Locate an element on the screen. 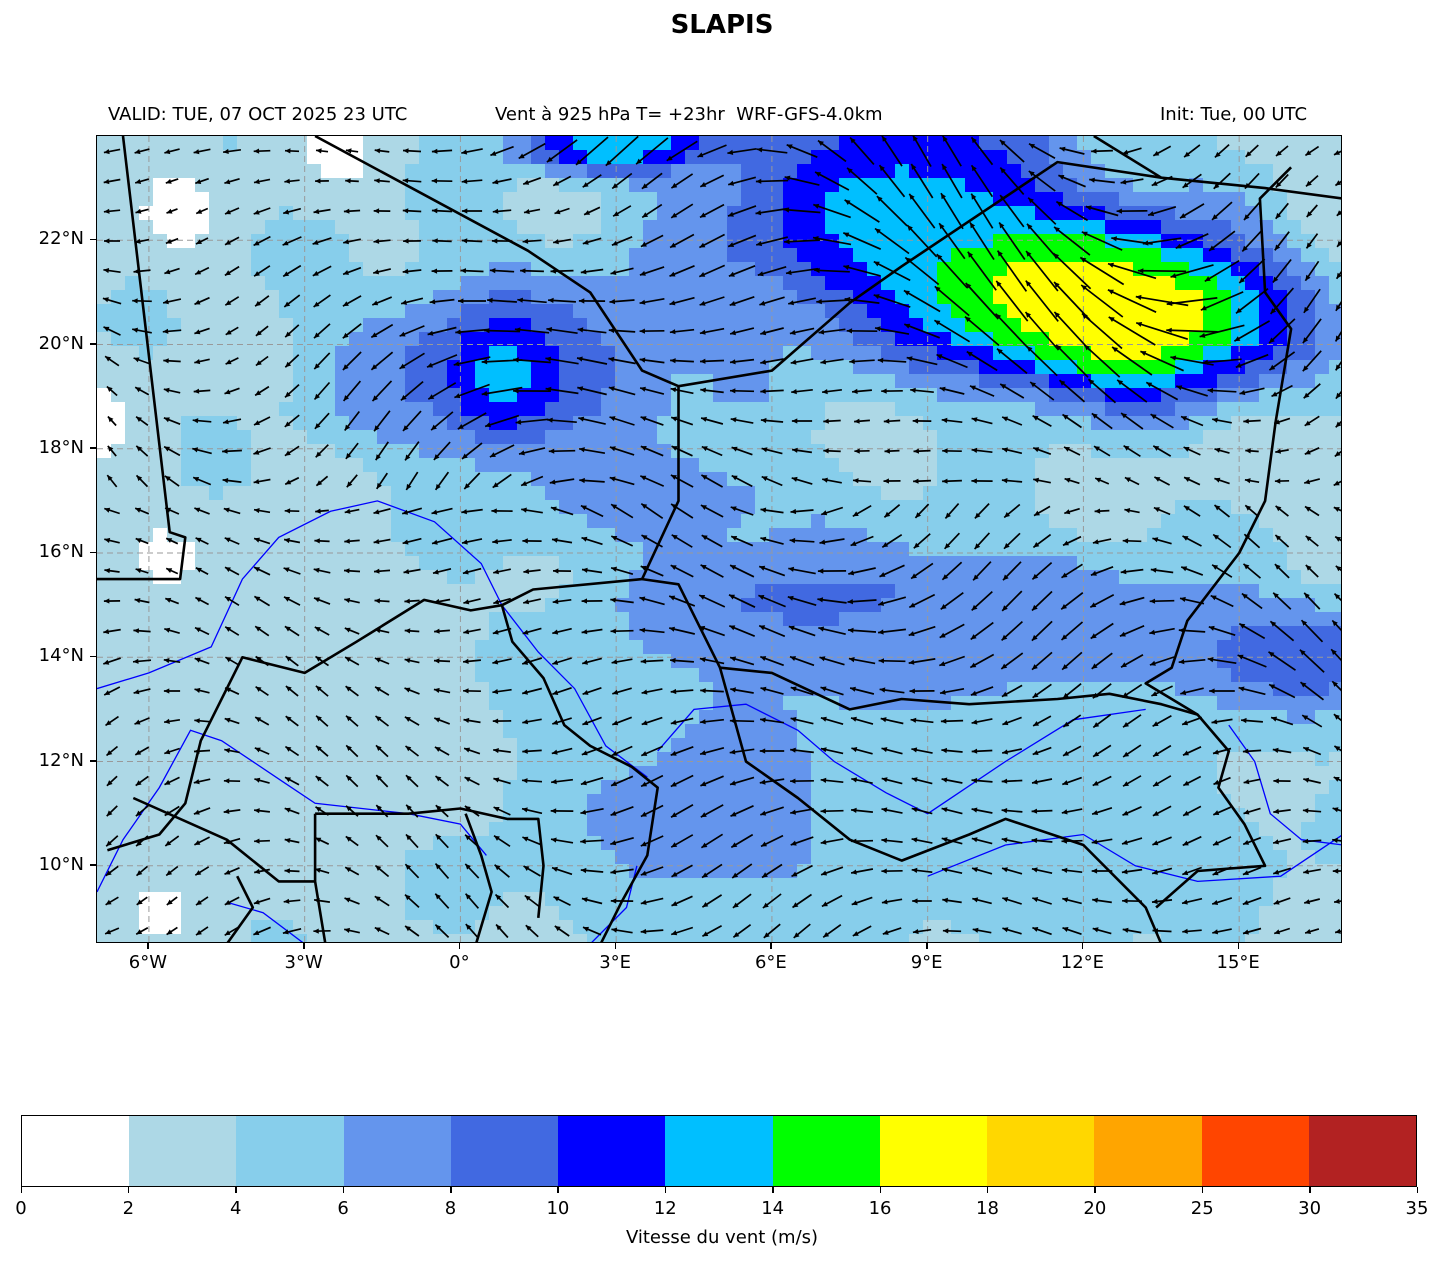  valid-time-label: VALID: TUE, 07 OCT 2025 23 UTC is located at coordinates (258, 114).